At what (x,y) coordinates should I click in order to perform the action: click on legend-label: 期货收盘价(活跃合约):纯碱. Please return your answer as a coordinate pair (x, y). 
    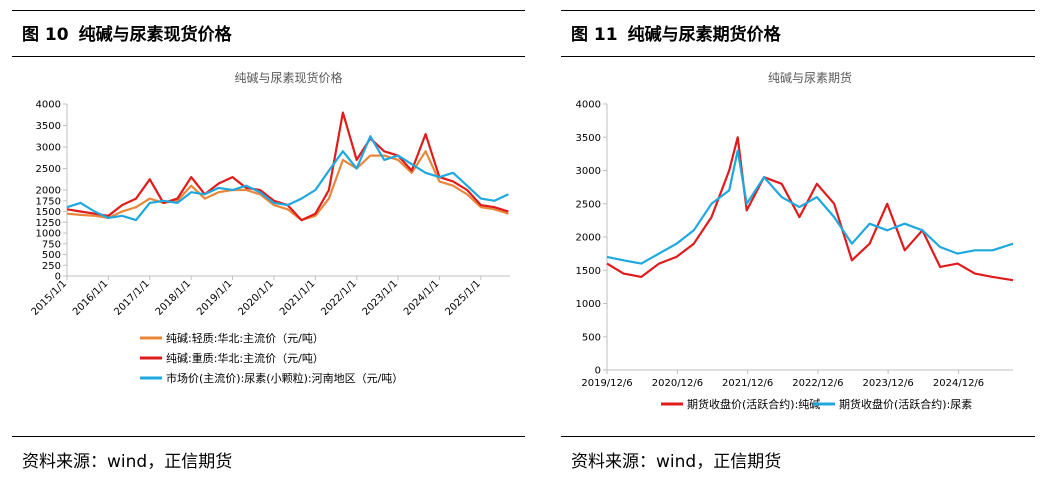
    Looking at the image, I should click on (753, 404).